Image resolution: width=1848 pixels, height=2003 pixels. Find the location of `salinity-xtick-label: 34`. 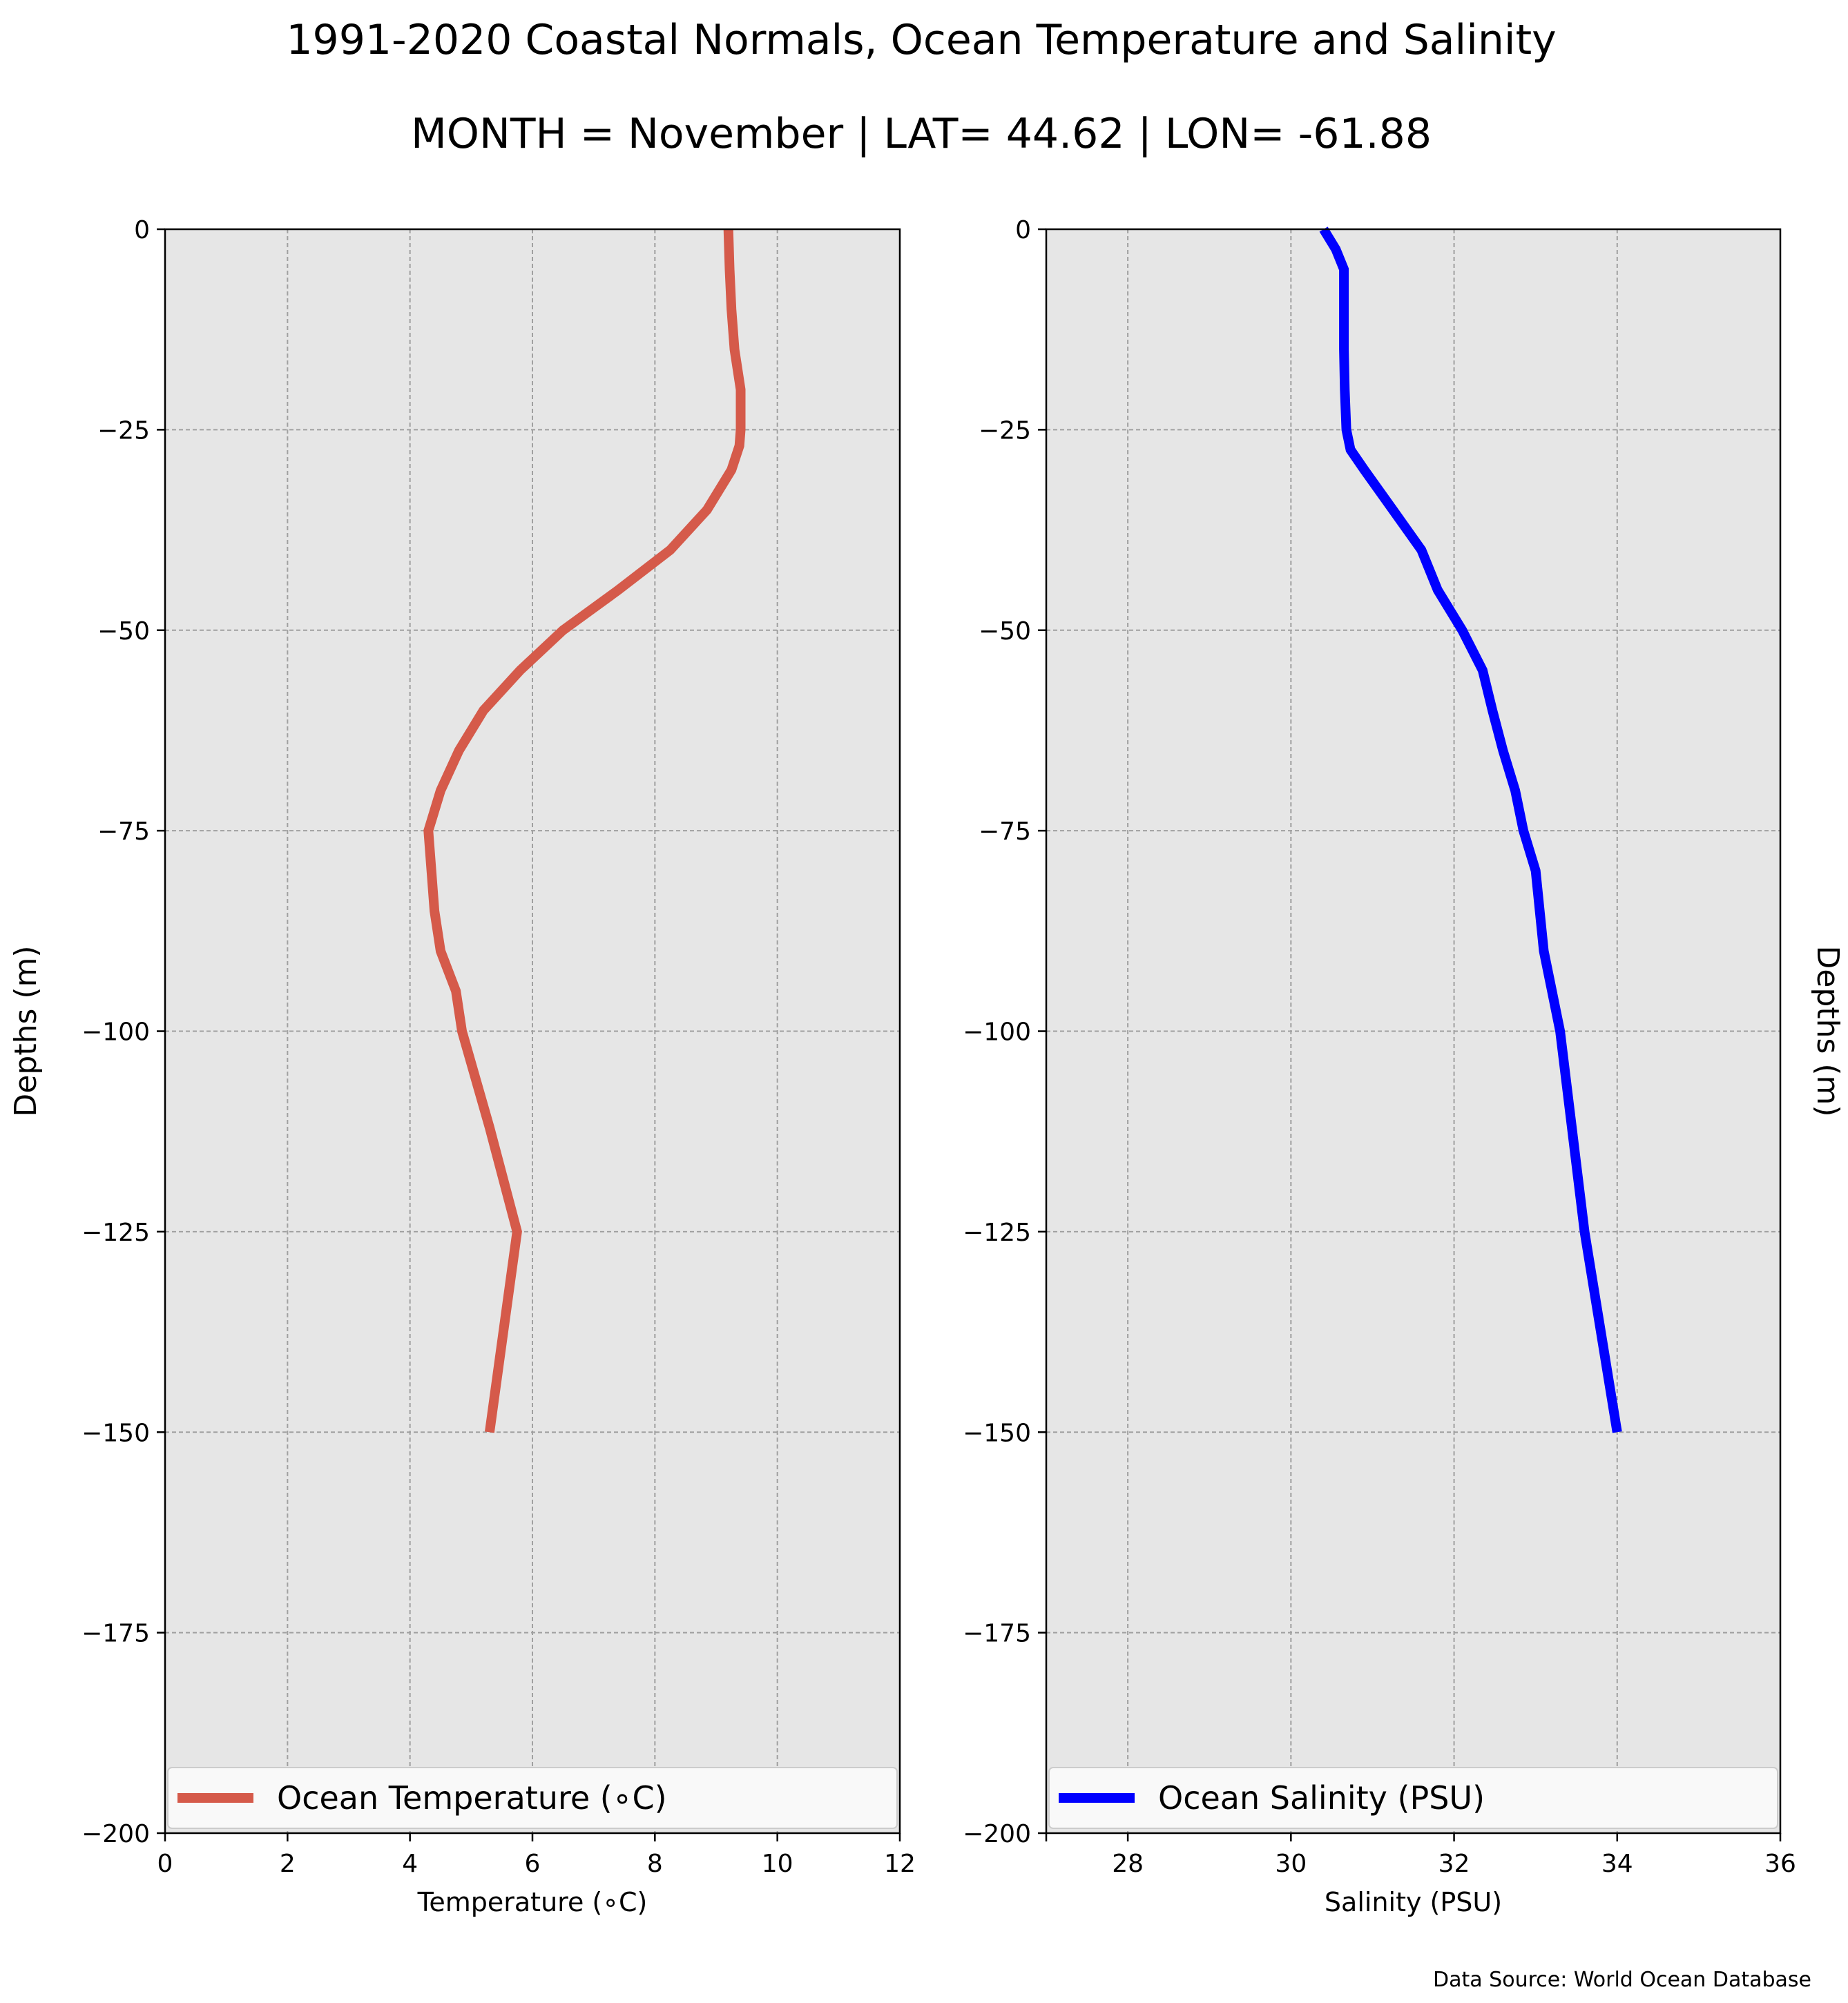

salinity-xtick-label: 34 is located at coordinates (1617, 1864).